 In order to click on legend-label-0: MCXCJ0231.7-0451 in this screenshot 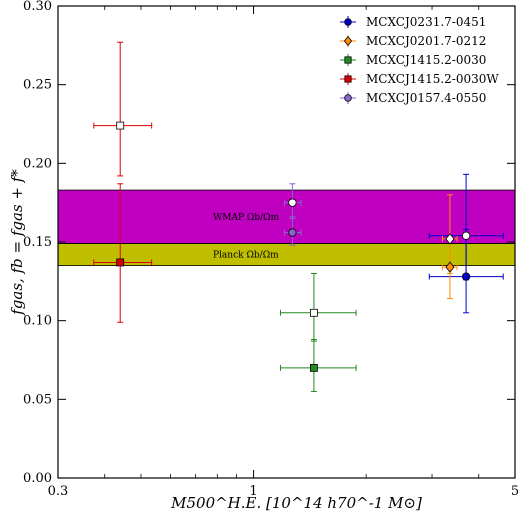, I will do `click(426, 22)`.